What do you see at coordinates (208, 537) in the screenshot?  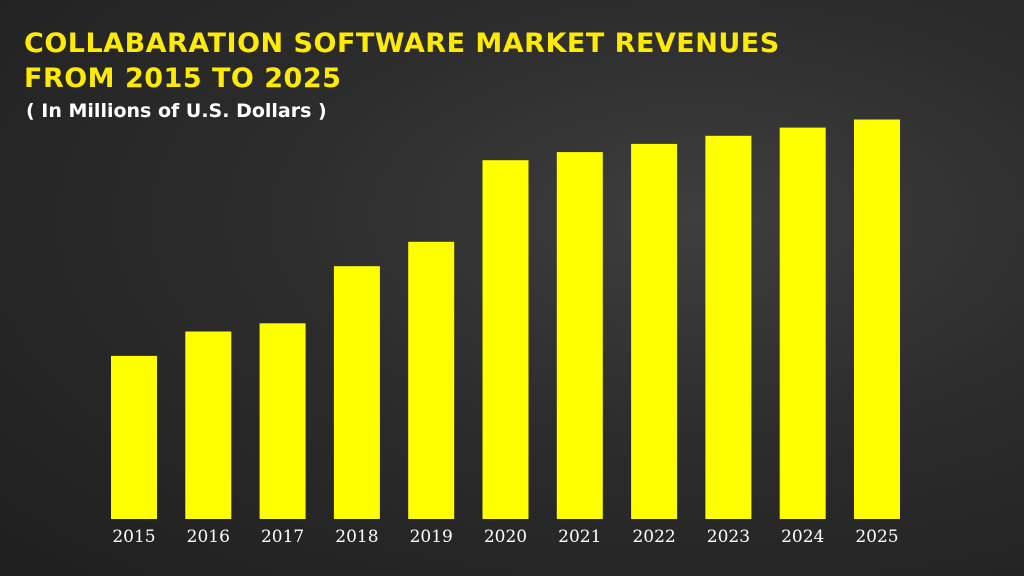 I see `x-tick-label-2016: 2016` at bounding box center [208, 537].